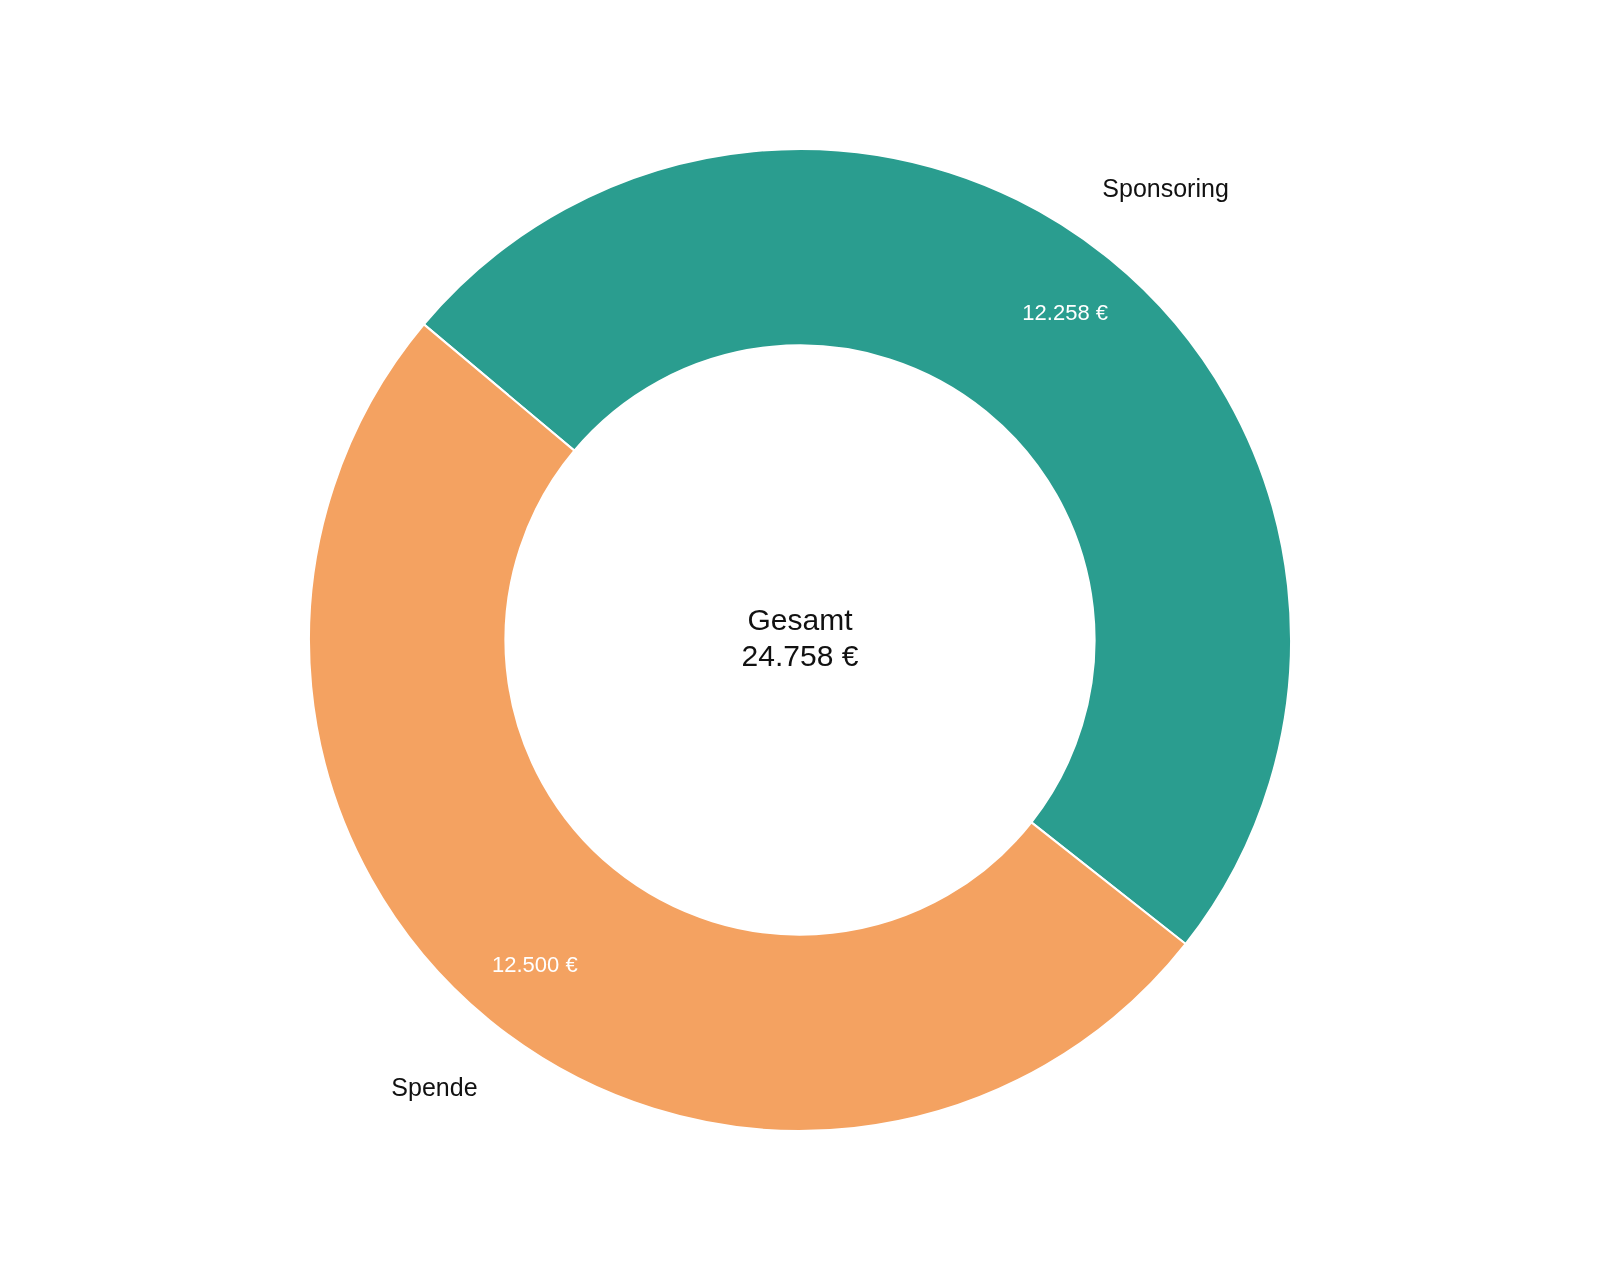  I want to click on data-label: 12.500 €, so click(534, 965).